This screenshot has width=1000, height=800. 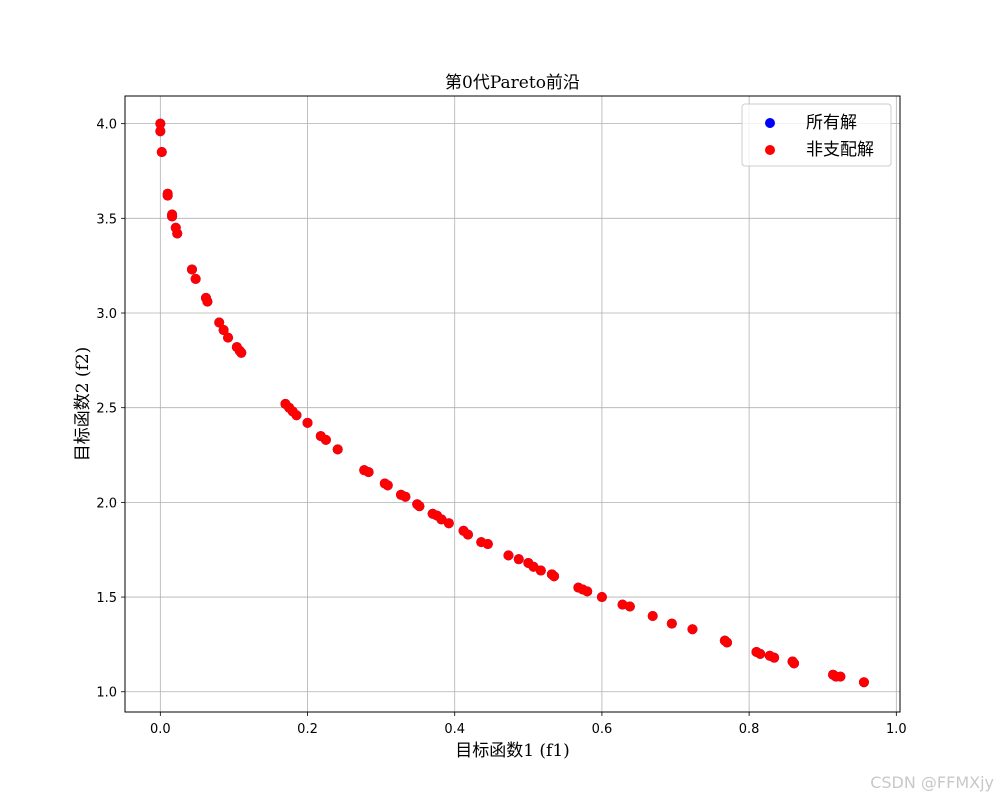 I want to click on legend-marker-all-solutions, so click(x=770, y=123).